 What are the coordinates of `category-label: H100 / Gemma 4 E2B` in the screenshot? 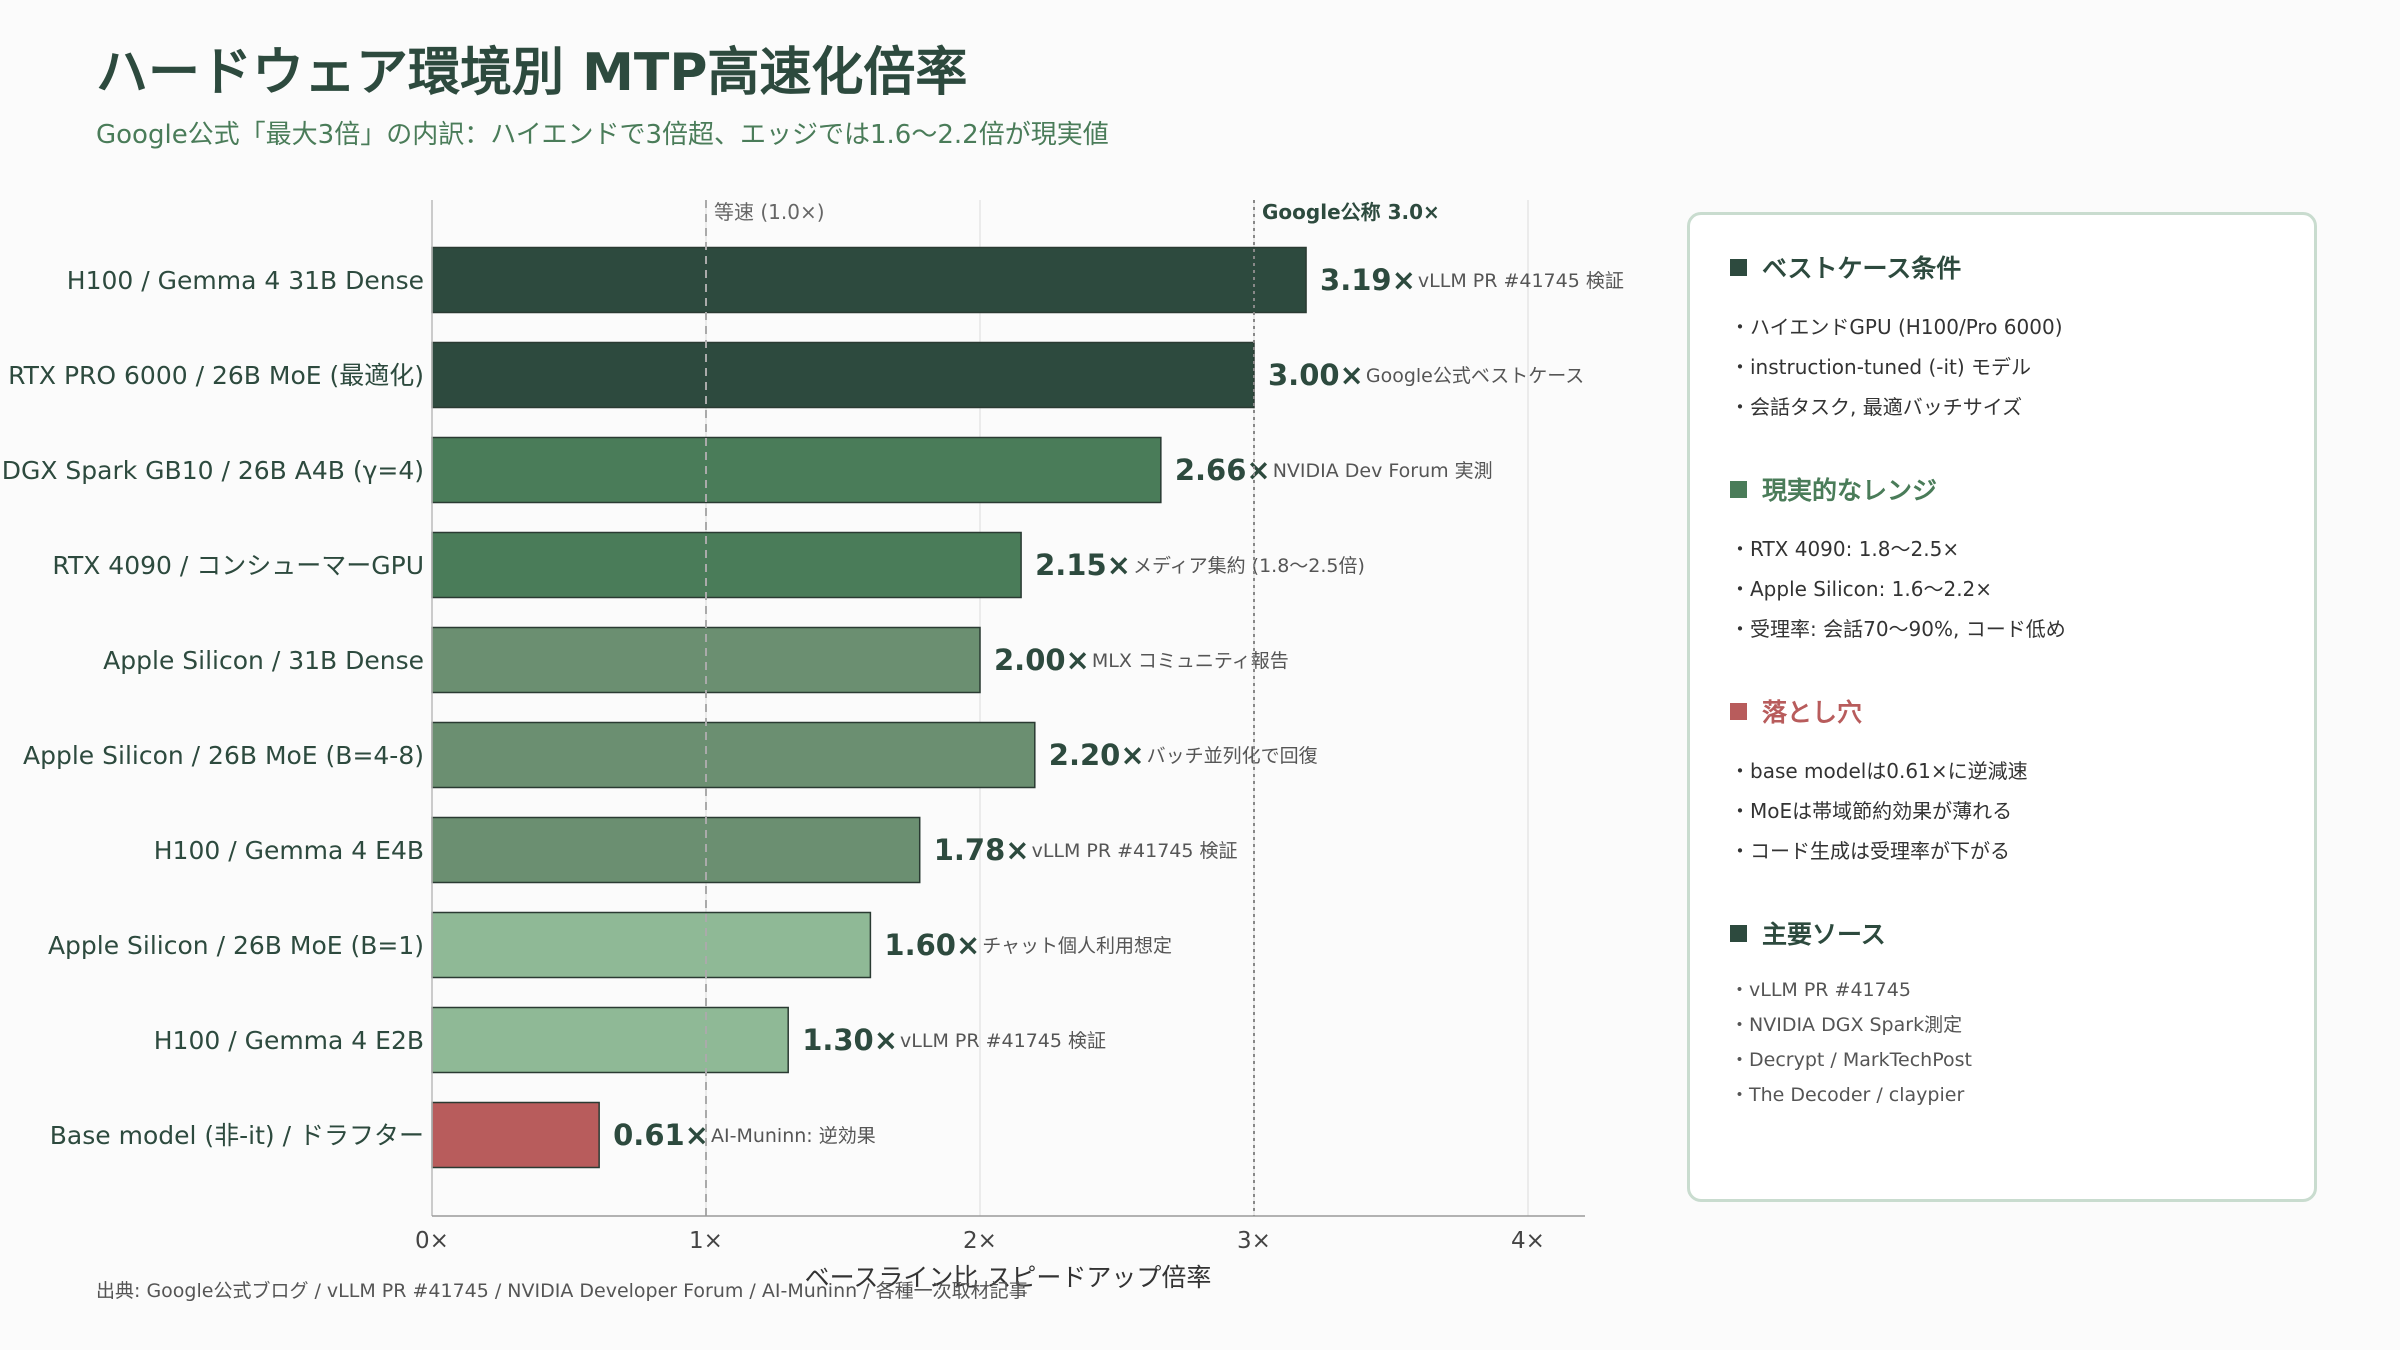 It's located at (289, 1040).